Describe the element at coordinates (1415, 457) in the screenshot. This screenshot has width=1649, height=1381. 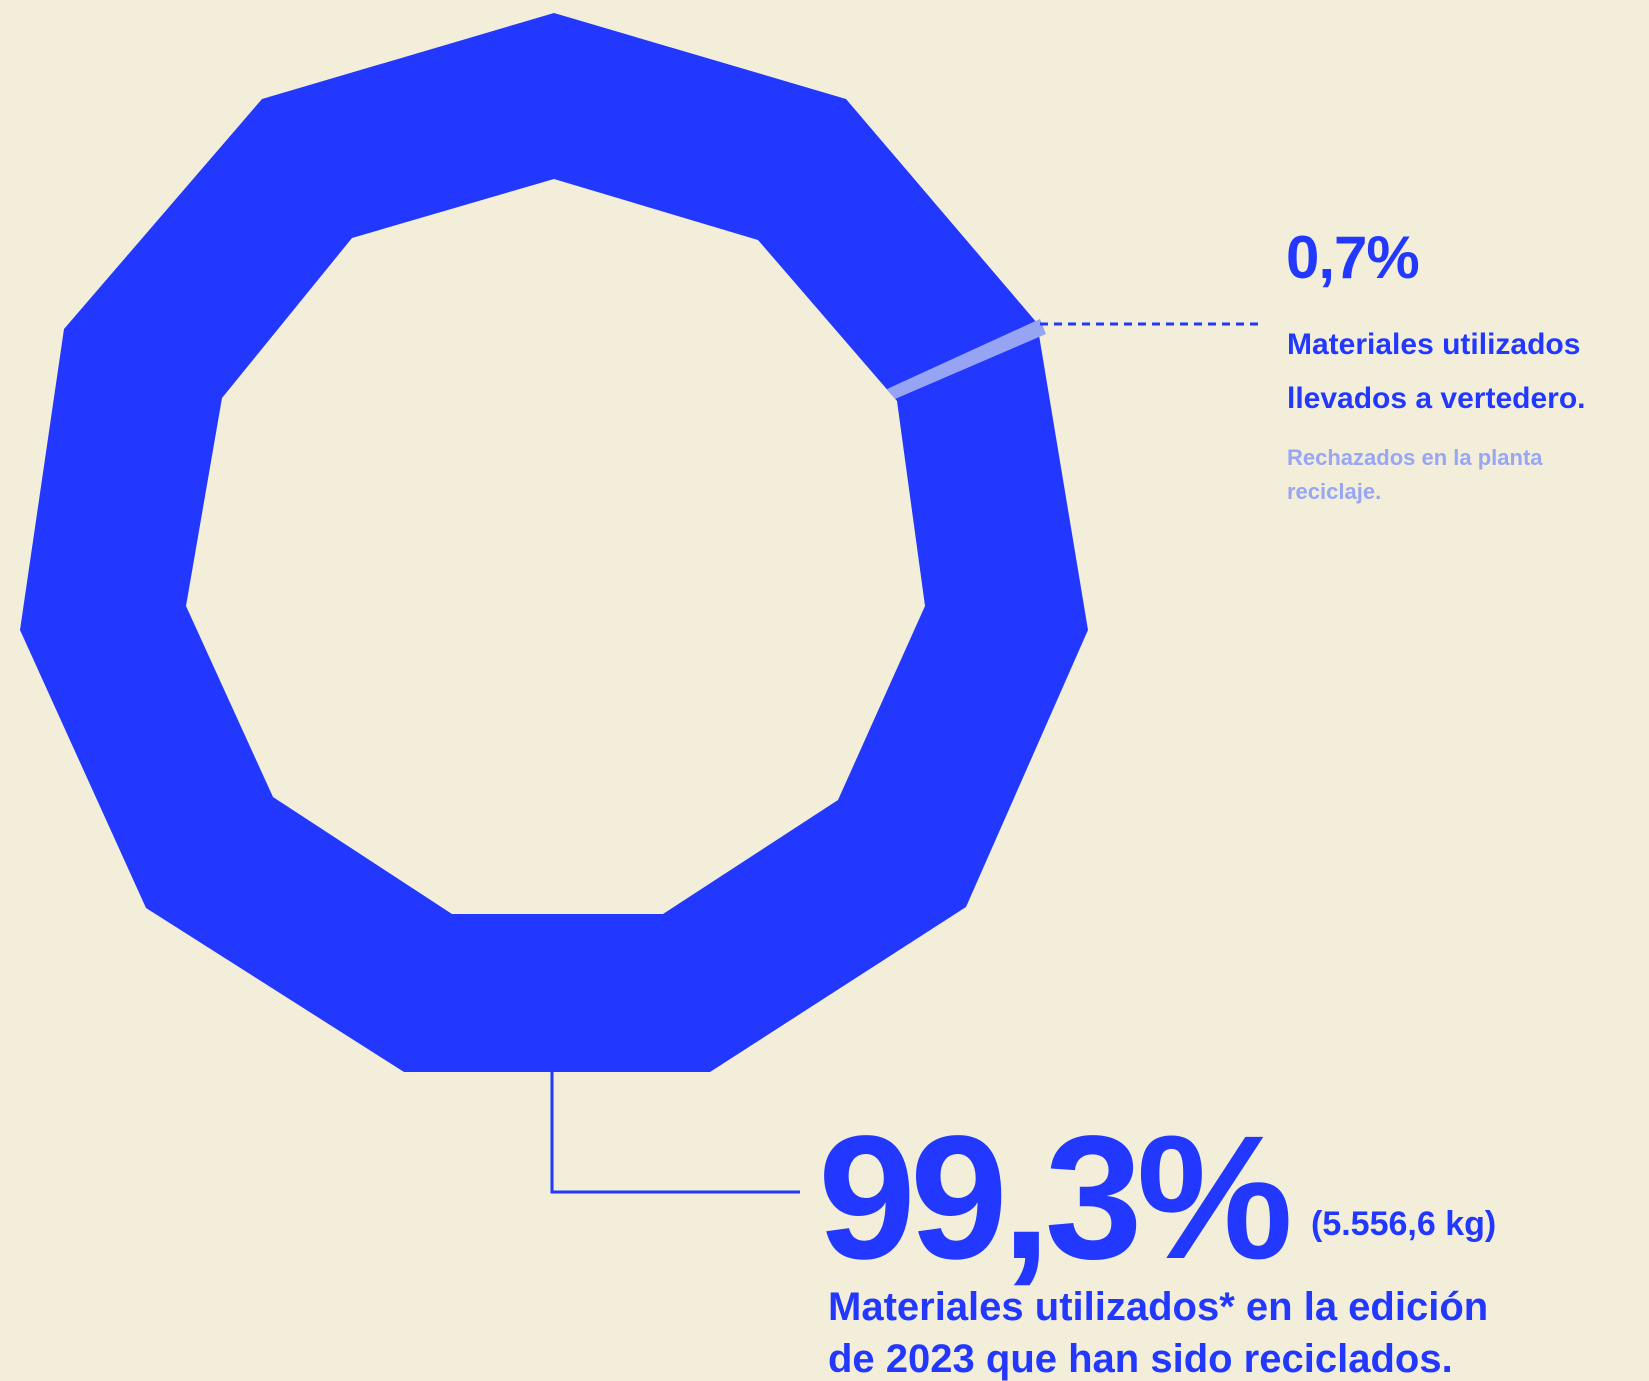
I see `landfill-note-line1: Rechazados en la planta` at that location.